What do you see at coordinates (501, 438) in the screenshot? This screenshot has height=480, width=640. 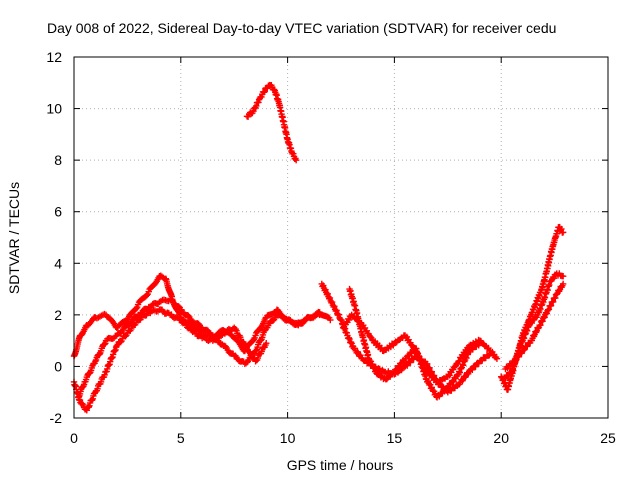 I see `x-tick-label: 20` at bounding box center [501, 438].